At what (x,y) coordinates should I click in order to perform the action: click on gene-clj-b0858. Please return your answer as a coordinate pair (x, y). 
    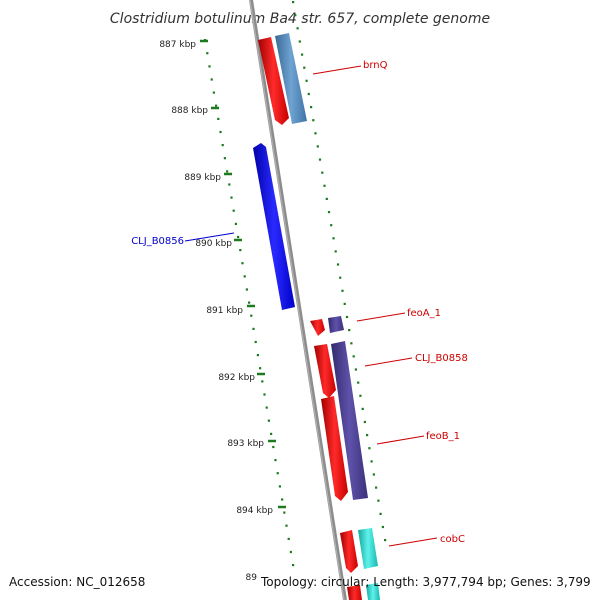
    Looking at the image, I should click on (349, 420).